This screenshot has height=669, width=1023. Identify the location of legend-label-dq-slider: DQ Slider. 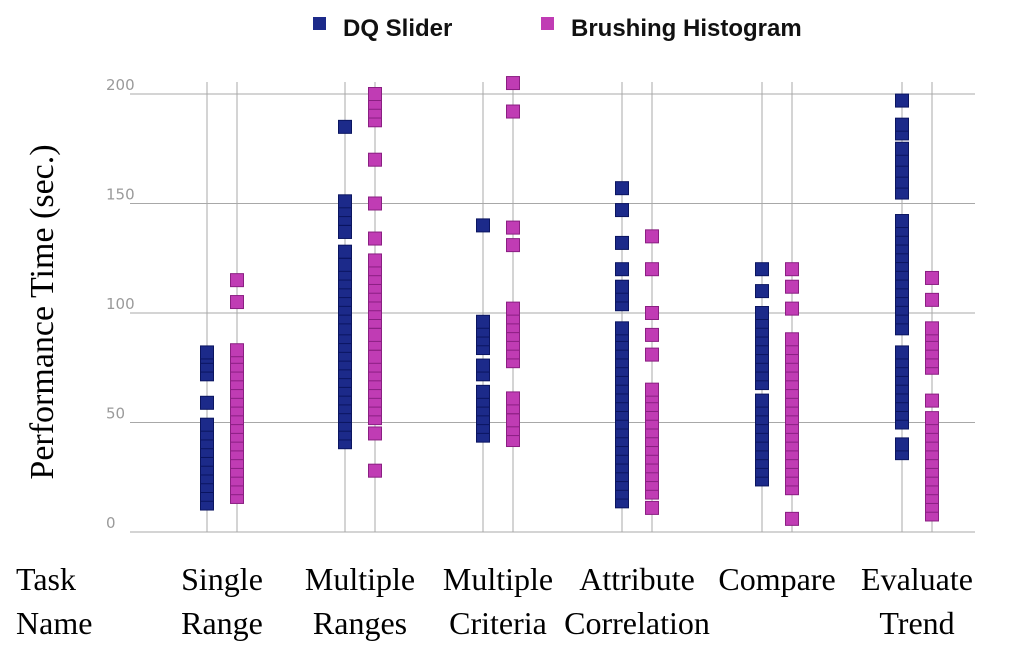
(397, 28).